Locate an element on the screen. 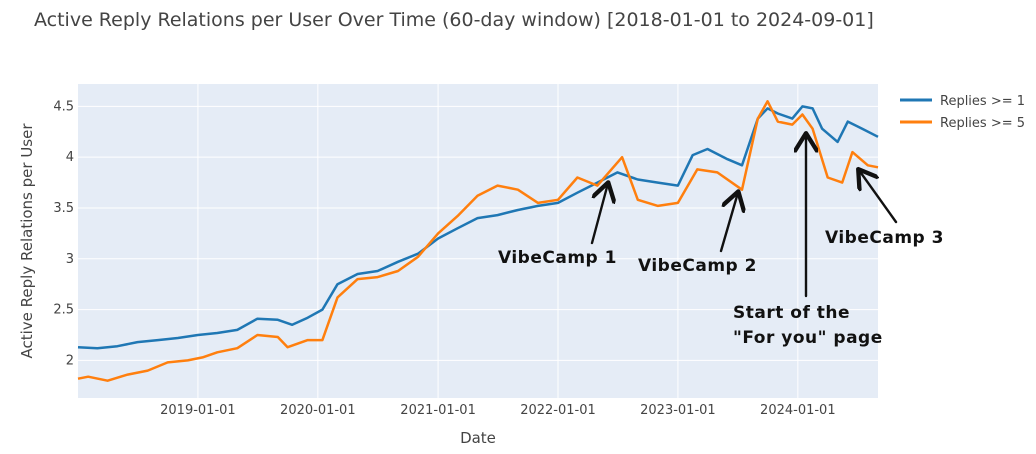 The height and width of the screenshot is (454, 1036). annotation-for-you-line1: Start of the is located at coordinates (791, 313).